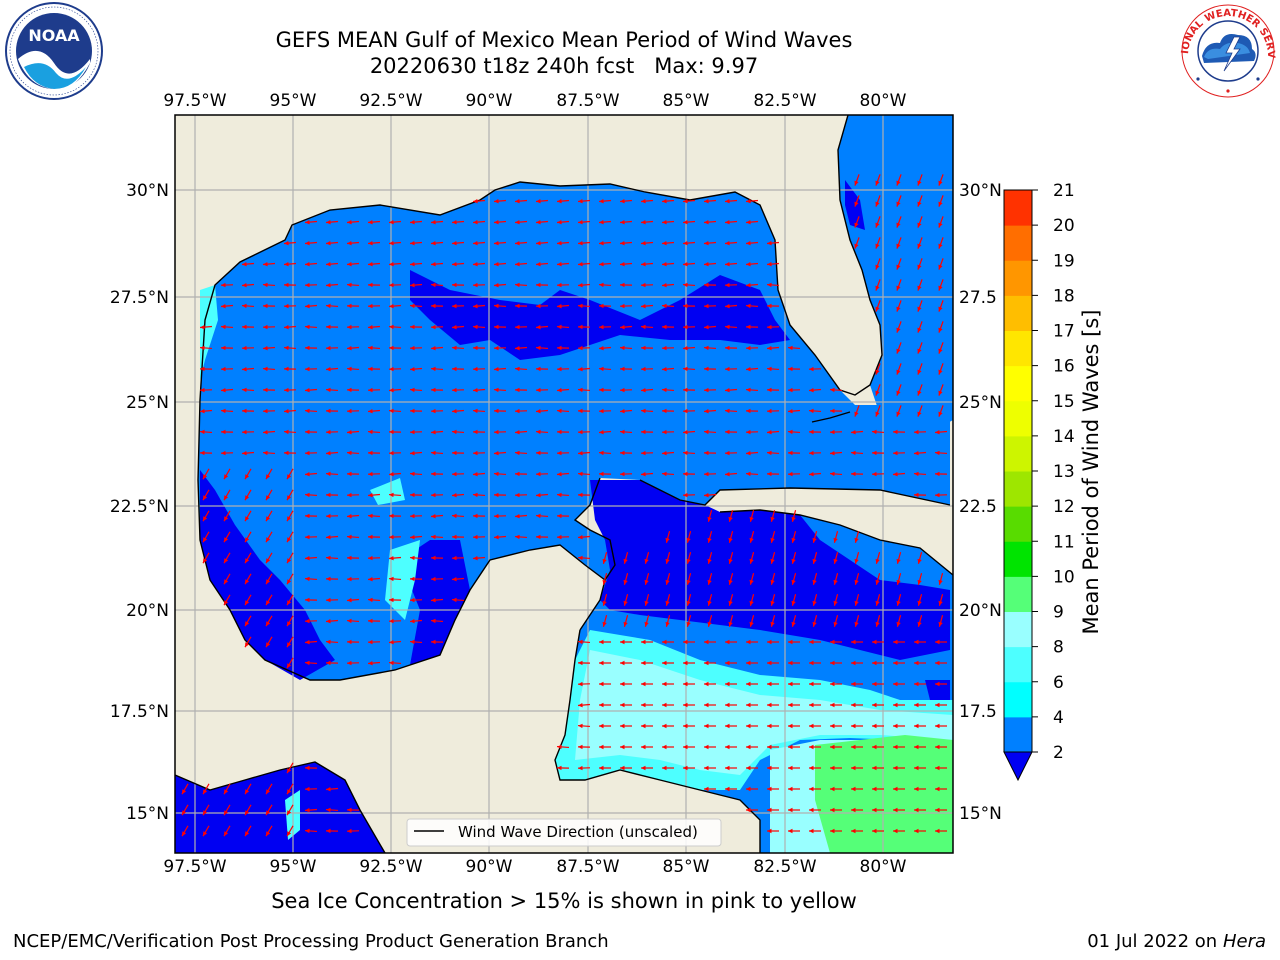 The height and width of the screenshot is (960, 1280). What do you see at coordinates (1225, 49) in the screenshot?
I see `nws-logo-icon: NATIONAL WEATHER SERVICE` at bounding box center [1225, 49].